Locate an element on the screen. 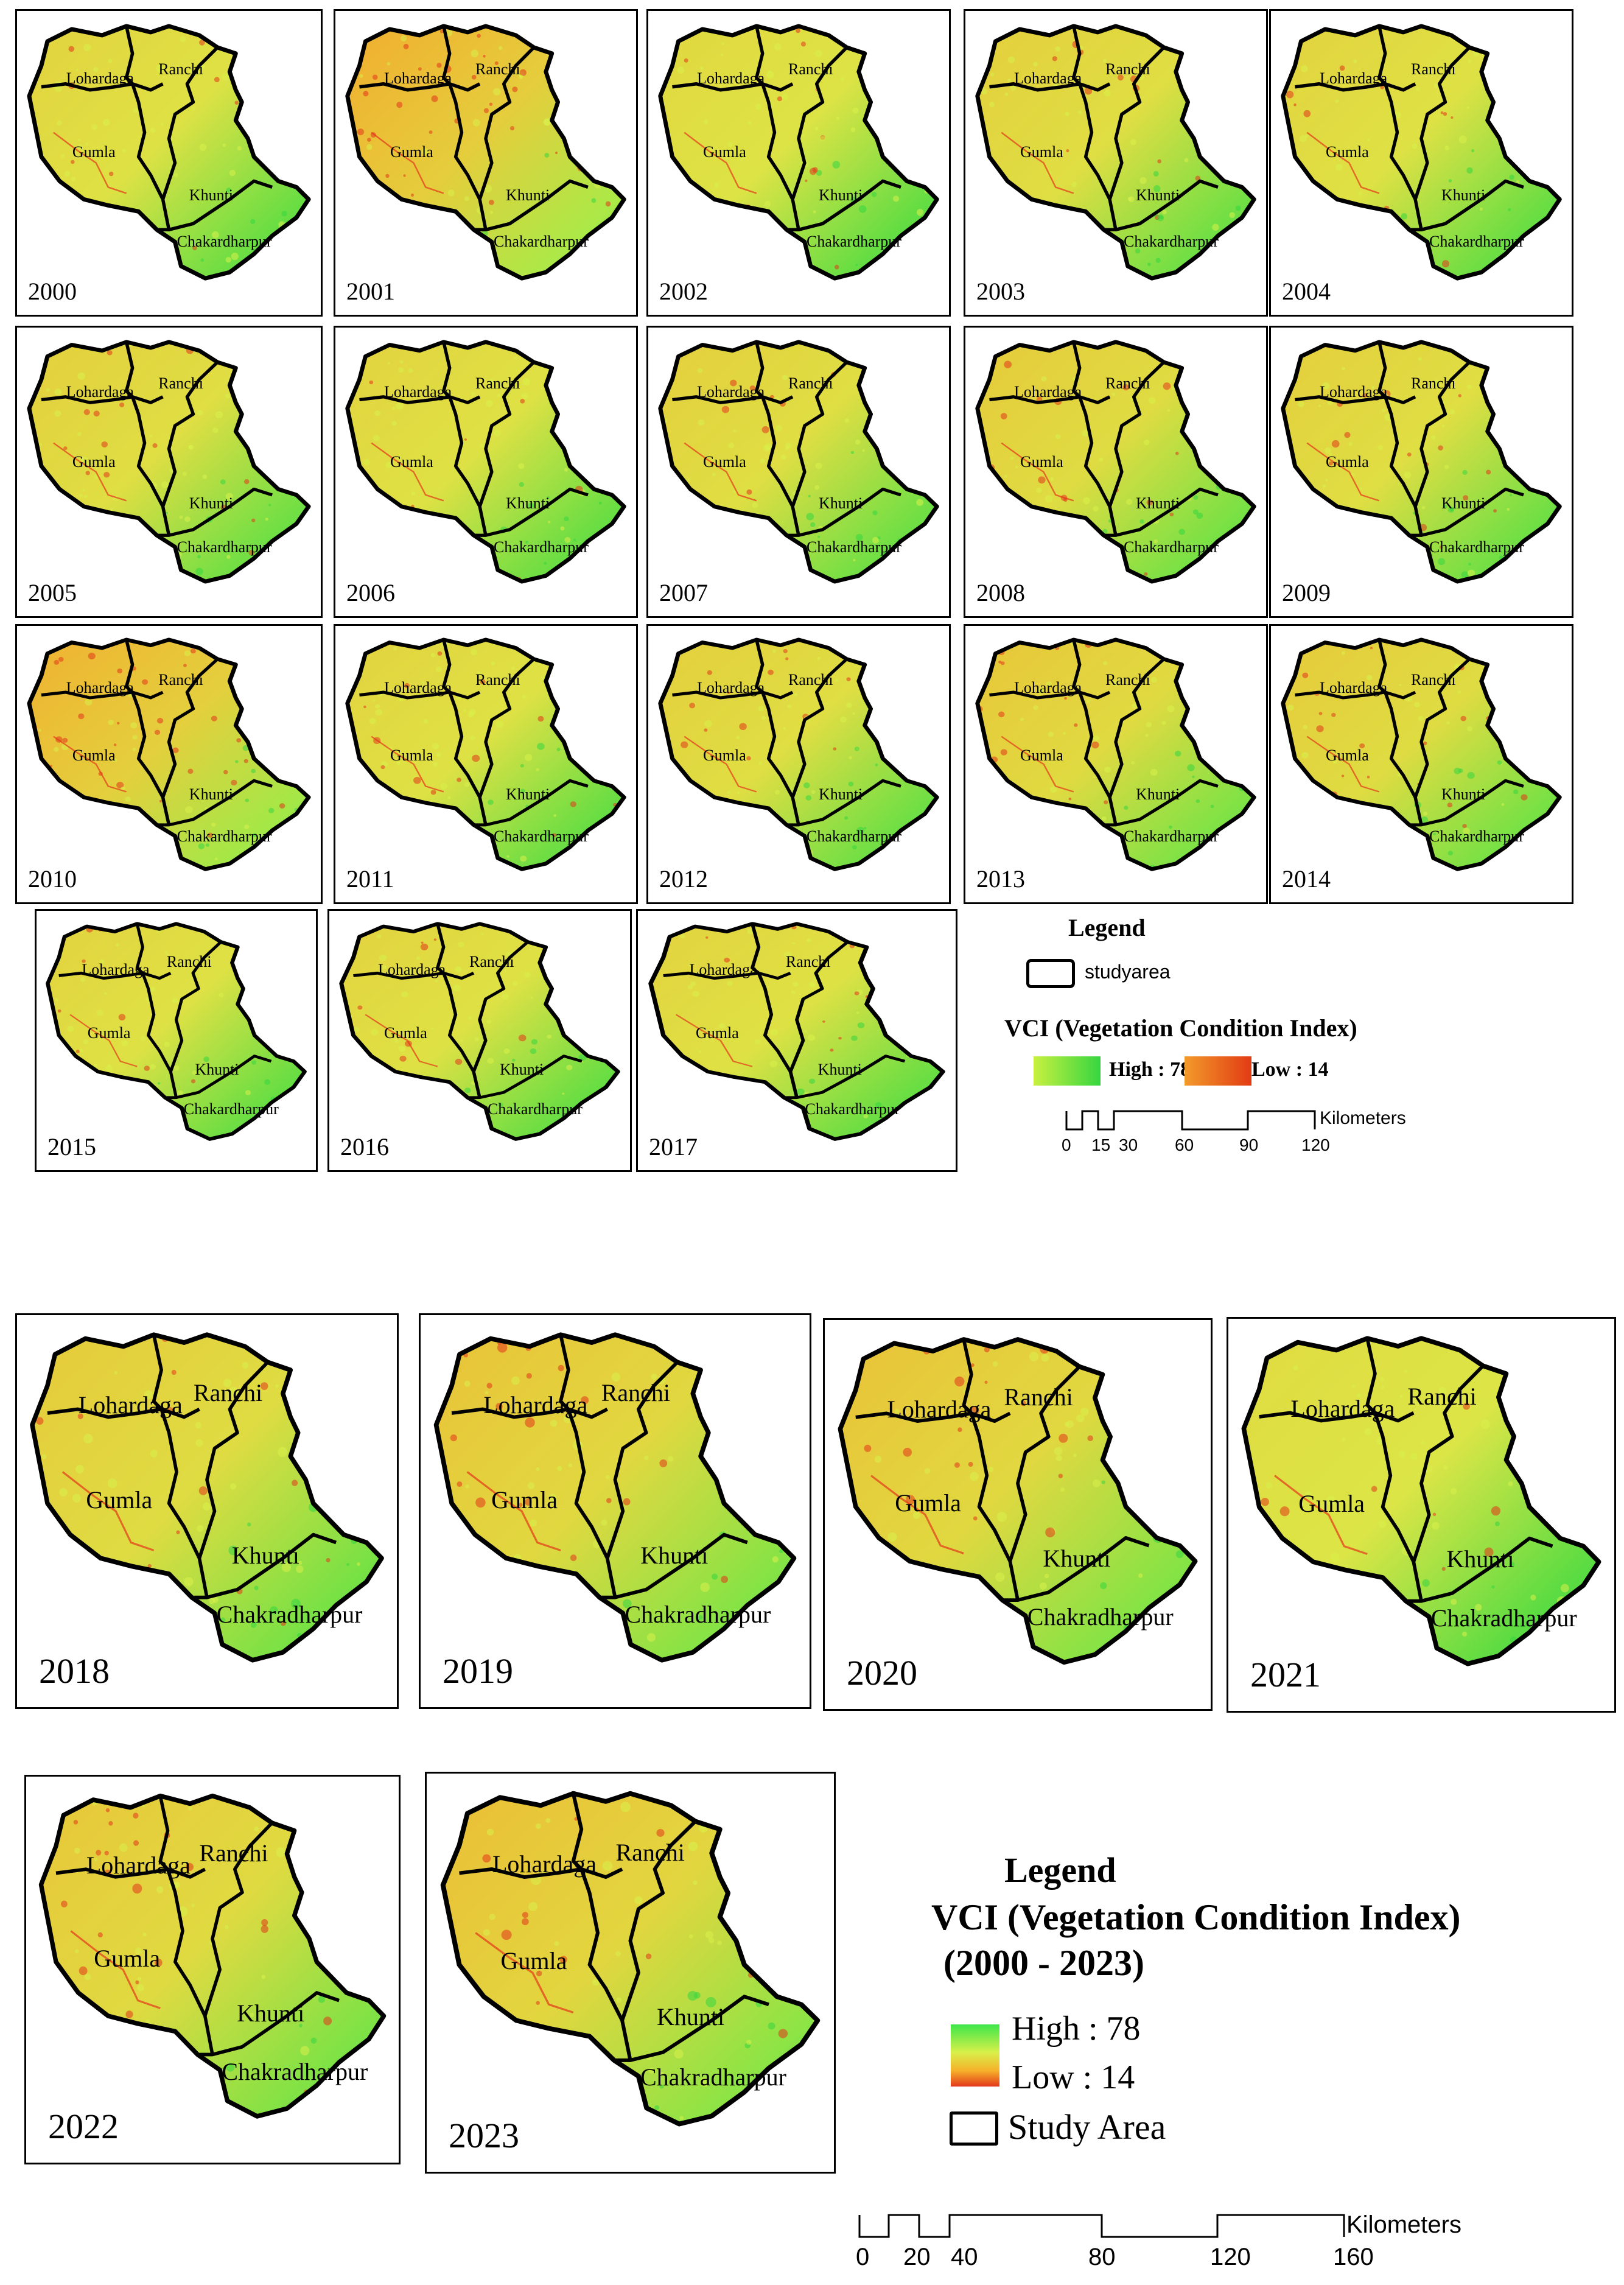 The image size is (1624, 2285). scale-bottom-tick-4: 120 is located at coordinates (1230, 2257).